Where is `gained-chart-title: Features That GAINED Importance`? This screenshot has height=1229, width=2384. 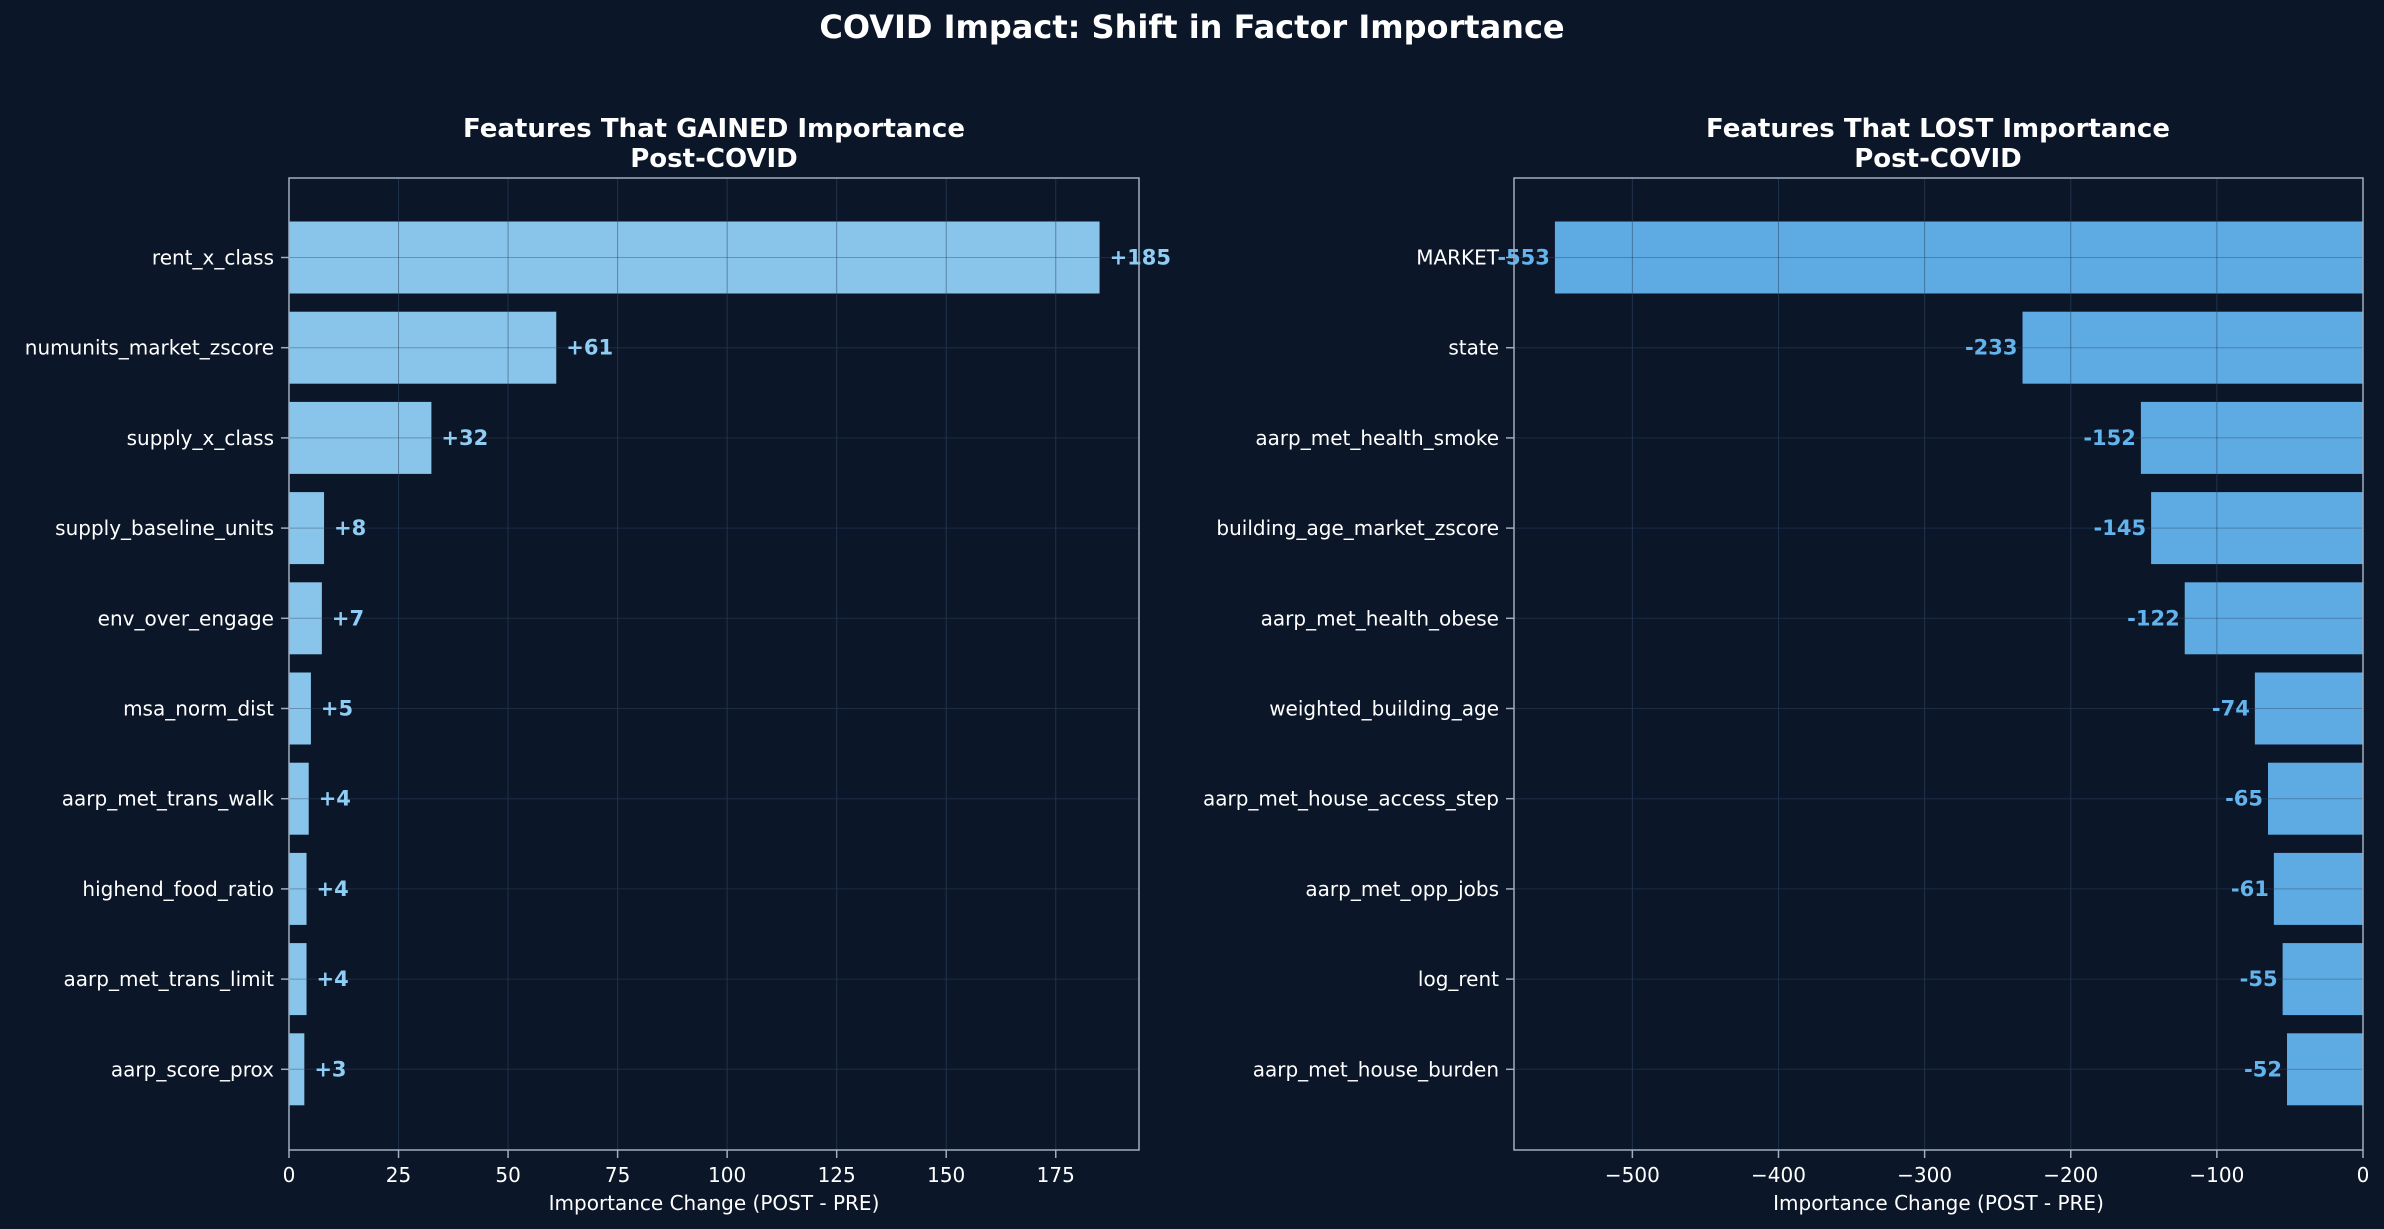
gained-chart-title: Features That GAINED Importance is located at coordinates (714, 129).